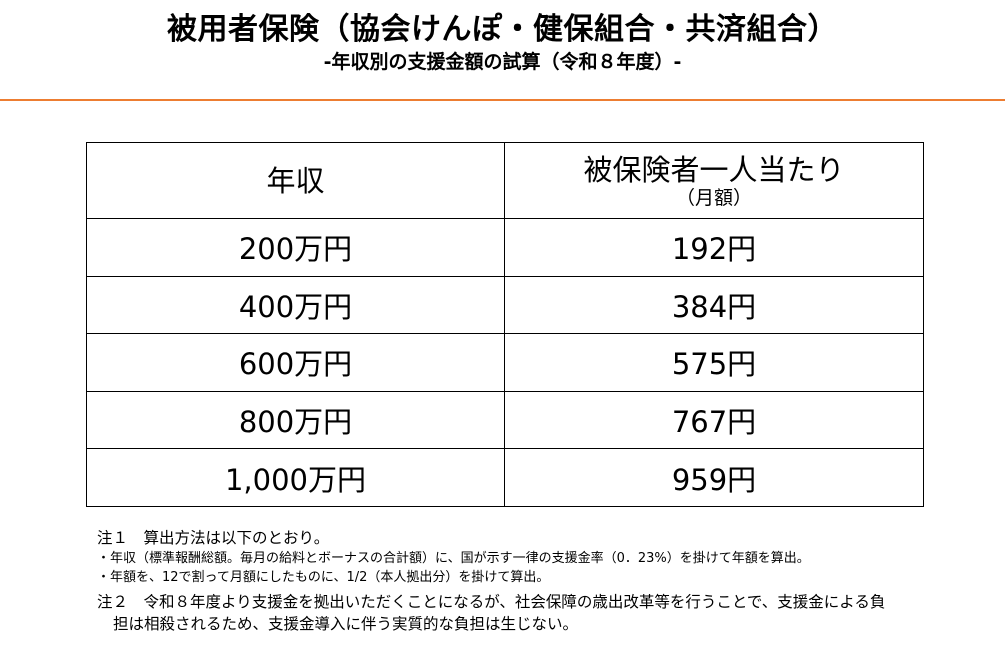 This screenshot has height=649, width=1005. Describe the element at coordinates (714, 170) in the screenshot. I see `header-per-insured-label: 被保険者一人当たり` at that location.